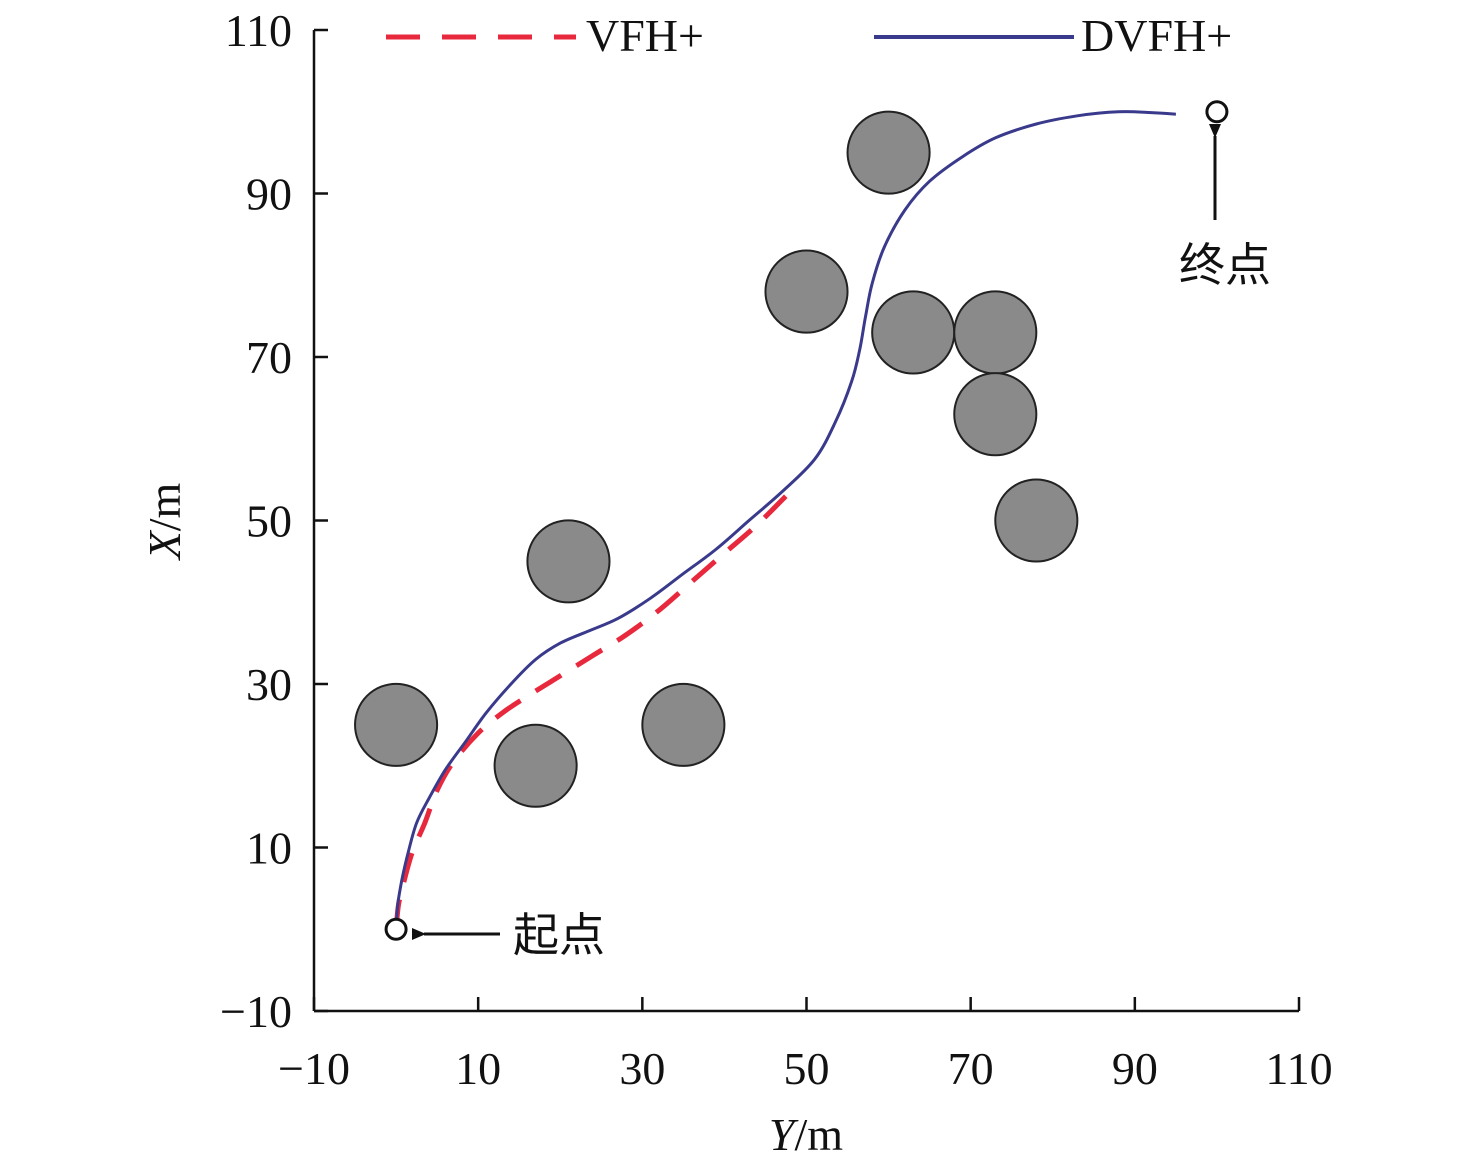  Describe the element at coordinates (1156, 35) in the screenshot. I see `legend-label-dvfh: DVFH+` at that location.